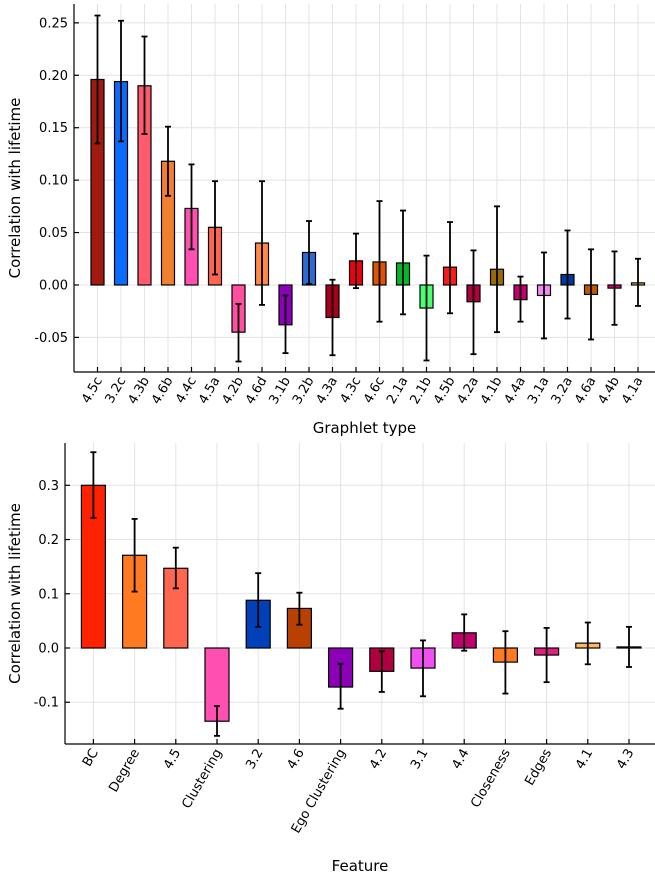 This screenshot has width=655, height=880. Describe the element at coordinates (233, 391) in the screenshot. I see `x-tick-label: 4.2b` at that location.